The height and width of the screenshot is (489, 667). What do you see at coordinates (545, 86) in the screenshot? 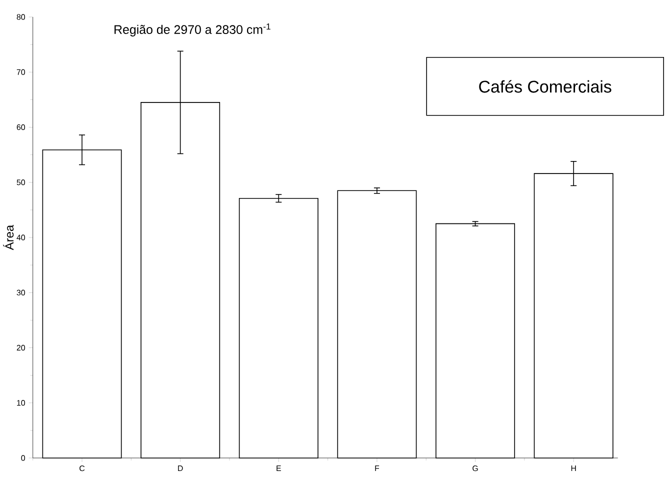
I see `annotation: Cafés Comerciais` at bounding box center [545, 86].